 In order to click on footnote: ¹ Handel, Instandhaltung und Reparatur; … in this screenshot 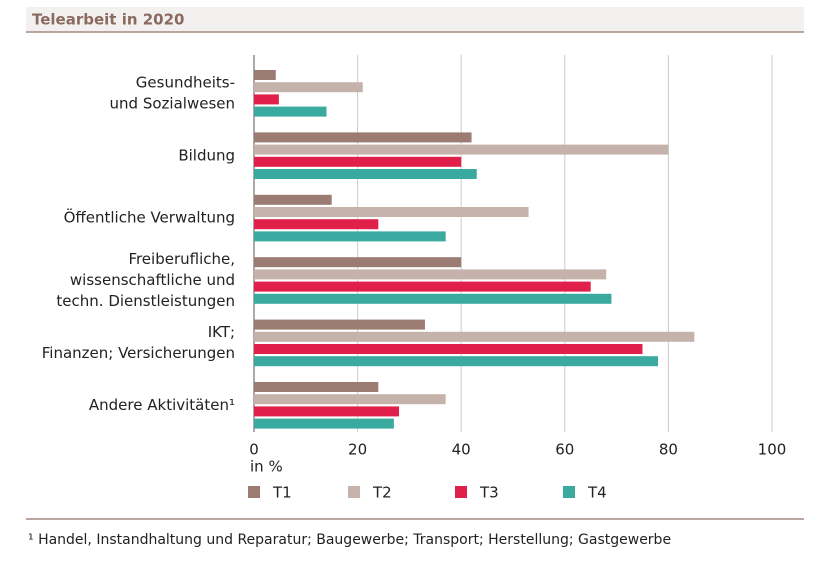, I will do `click(349, 540)`.